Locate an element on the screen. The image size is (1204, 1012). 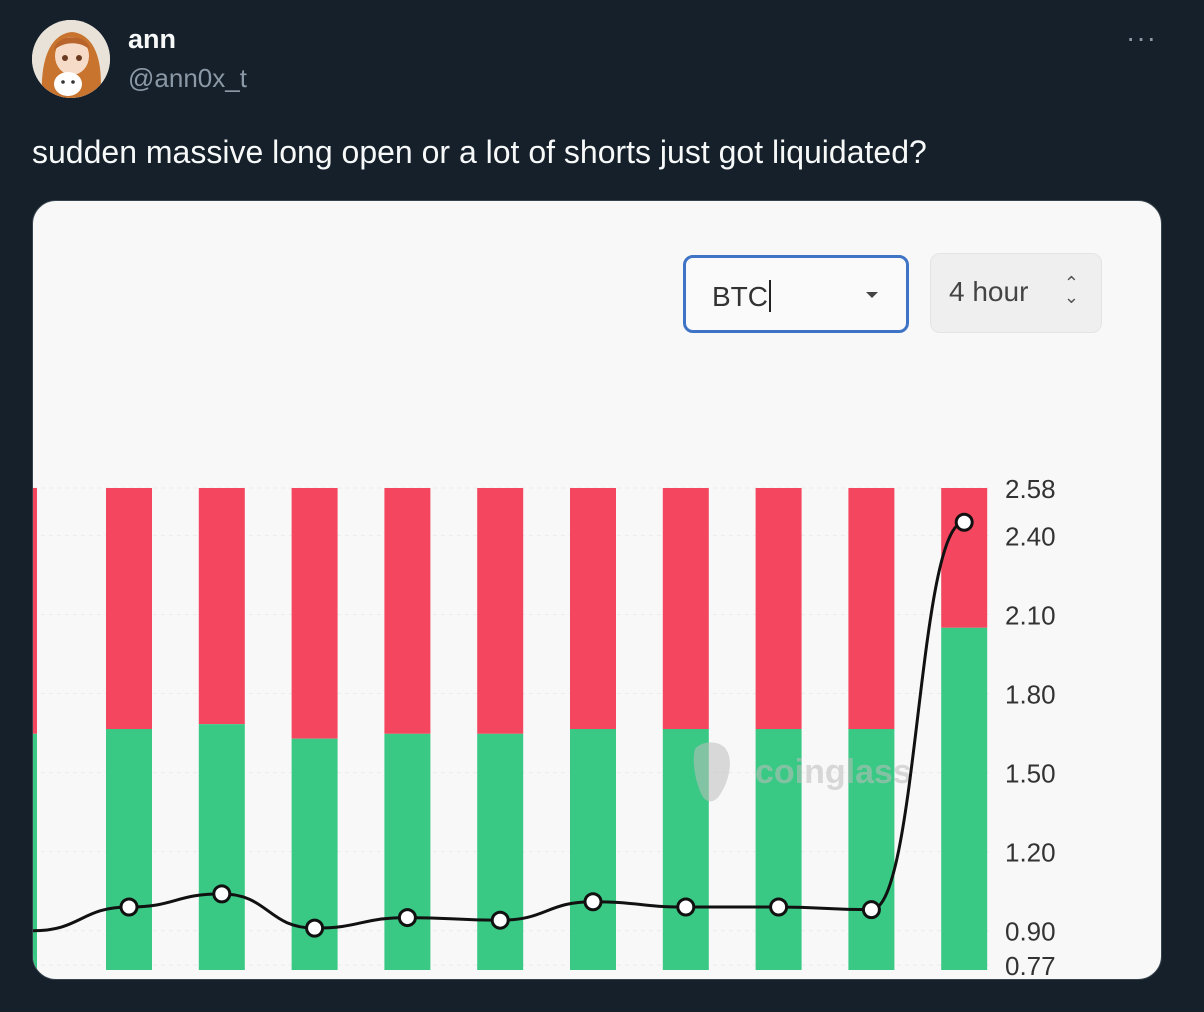
watermark-text: coinglass is located at coordinates (833, 772).